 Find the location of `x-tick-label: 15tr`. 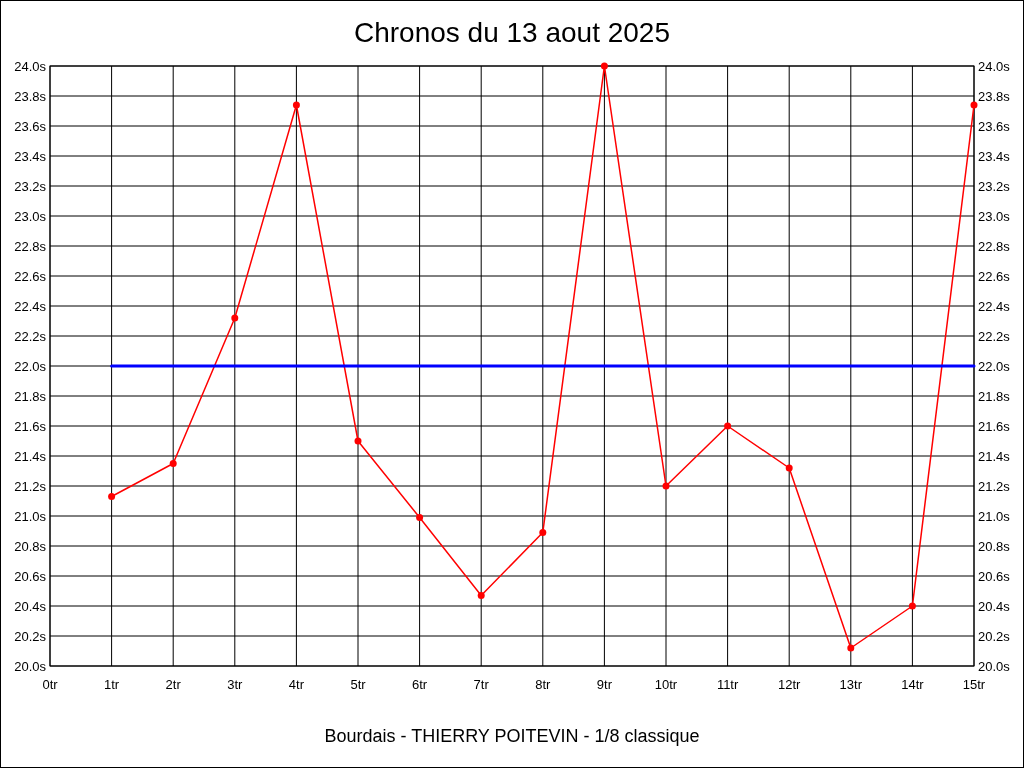

x-tick-label: 15tr is located at coordinates (974, 684).